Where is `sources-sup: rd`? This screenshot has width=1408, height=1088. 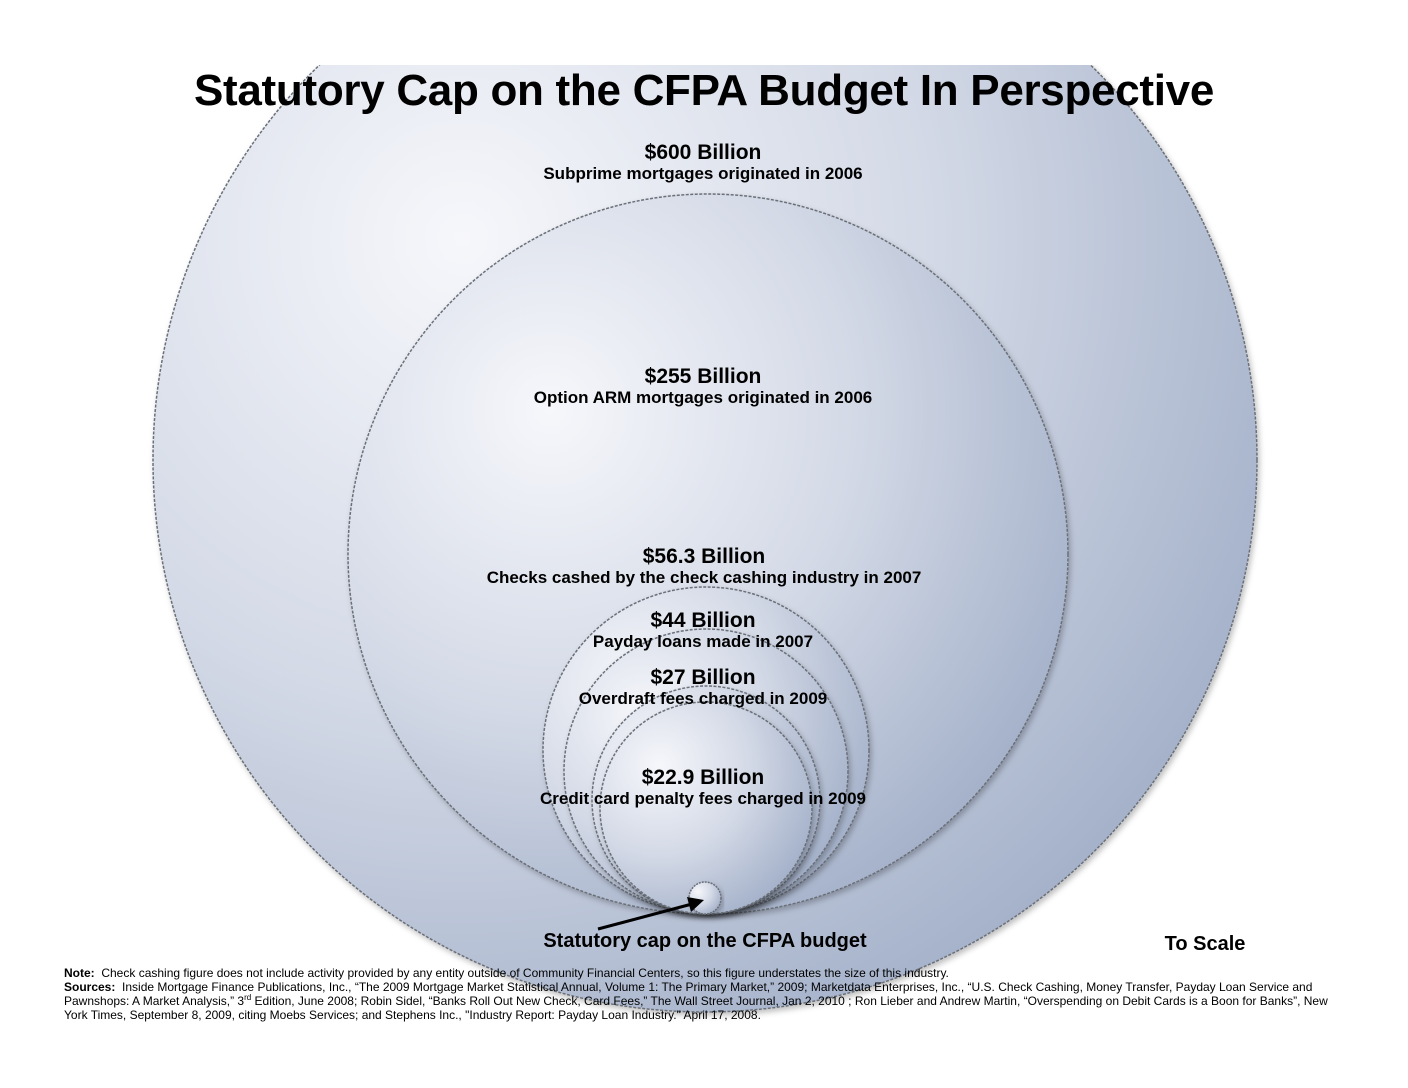 sources-sup: rd is located at coordinates (248, 997).